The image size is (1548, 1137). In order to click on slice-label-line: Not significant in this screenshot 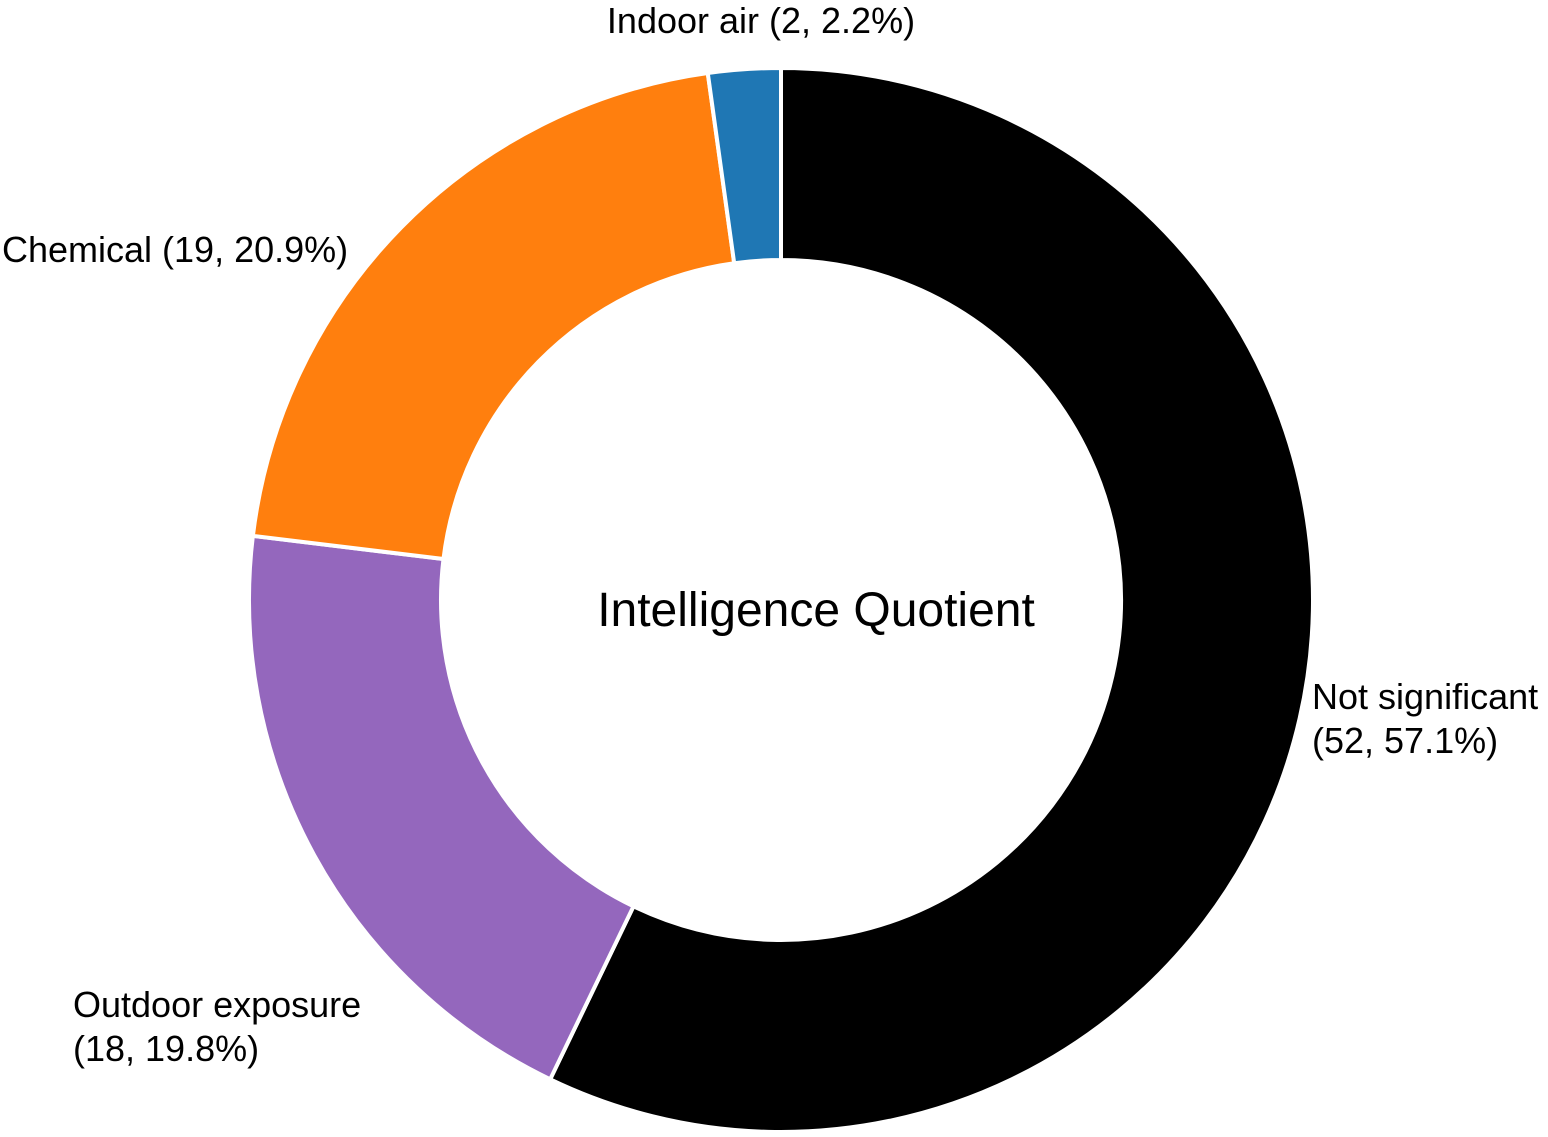, I will do `click(1425, 696)`.